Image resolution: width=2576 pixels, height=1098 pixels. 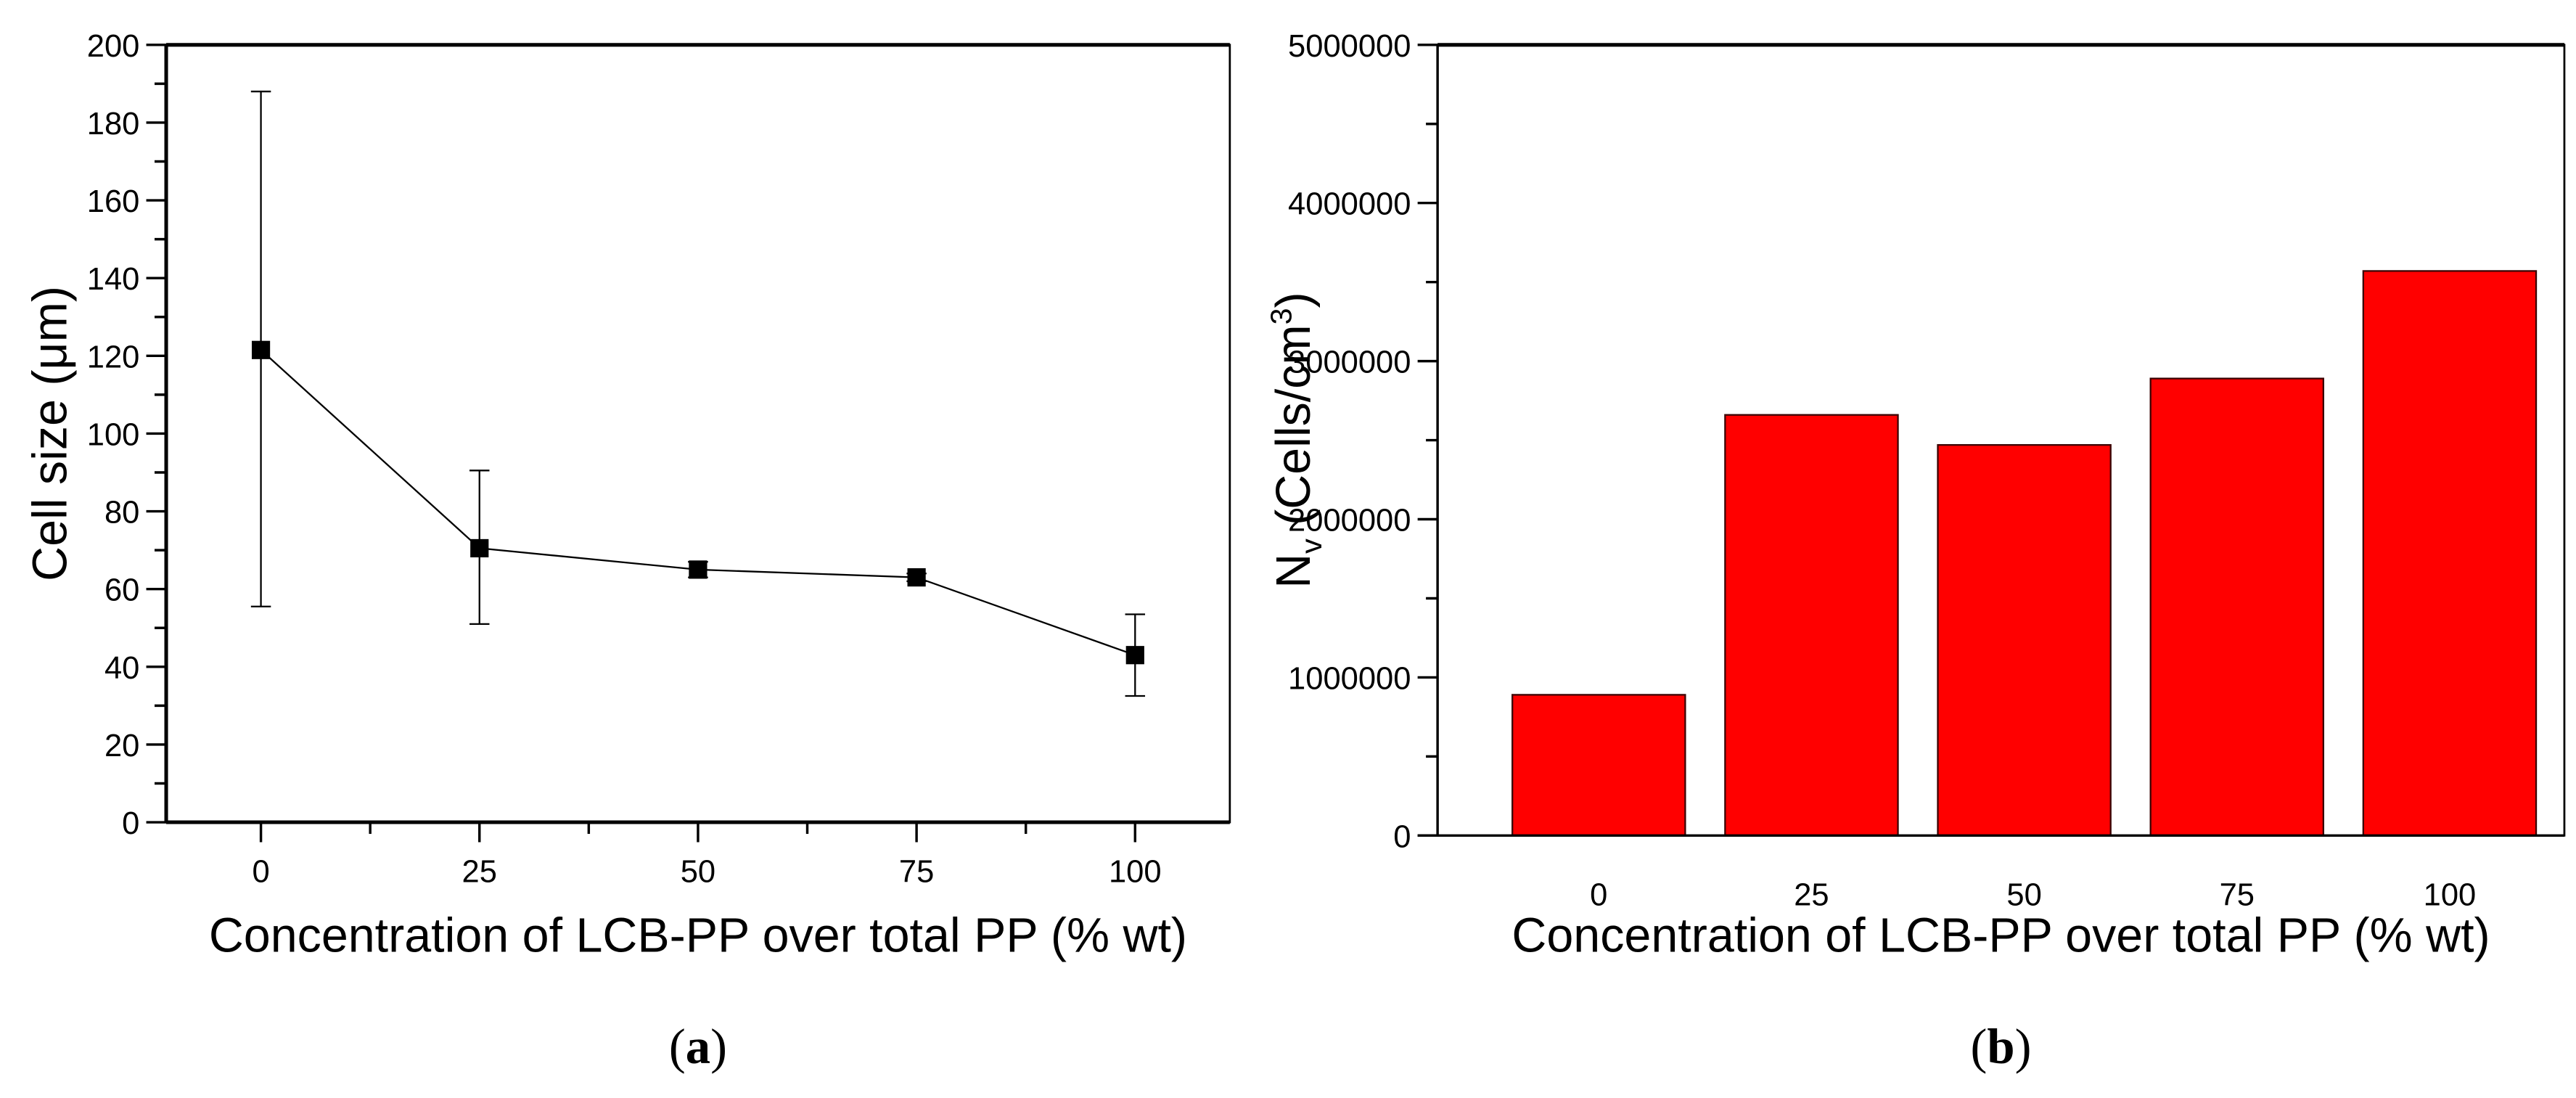 What do you see at coordinates (113, 46) in the screenshot?
I see `y-tick-label: 200` at bounding box center [113, 46].